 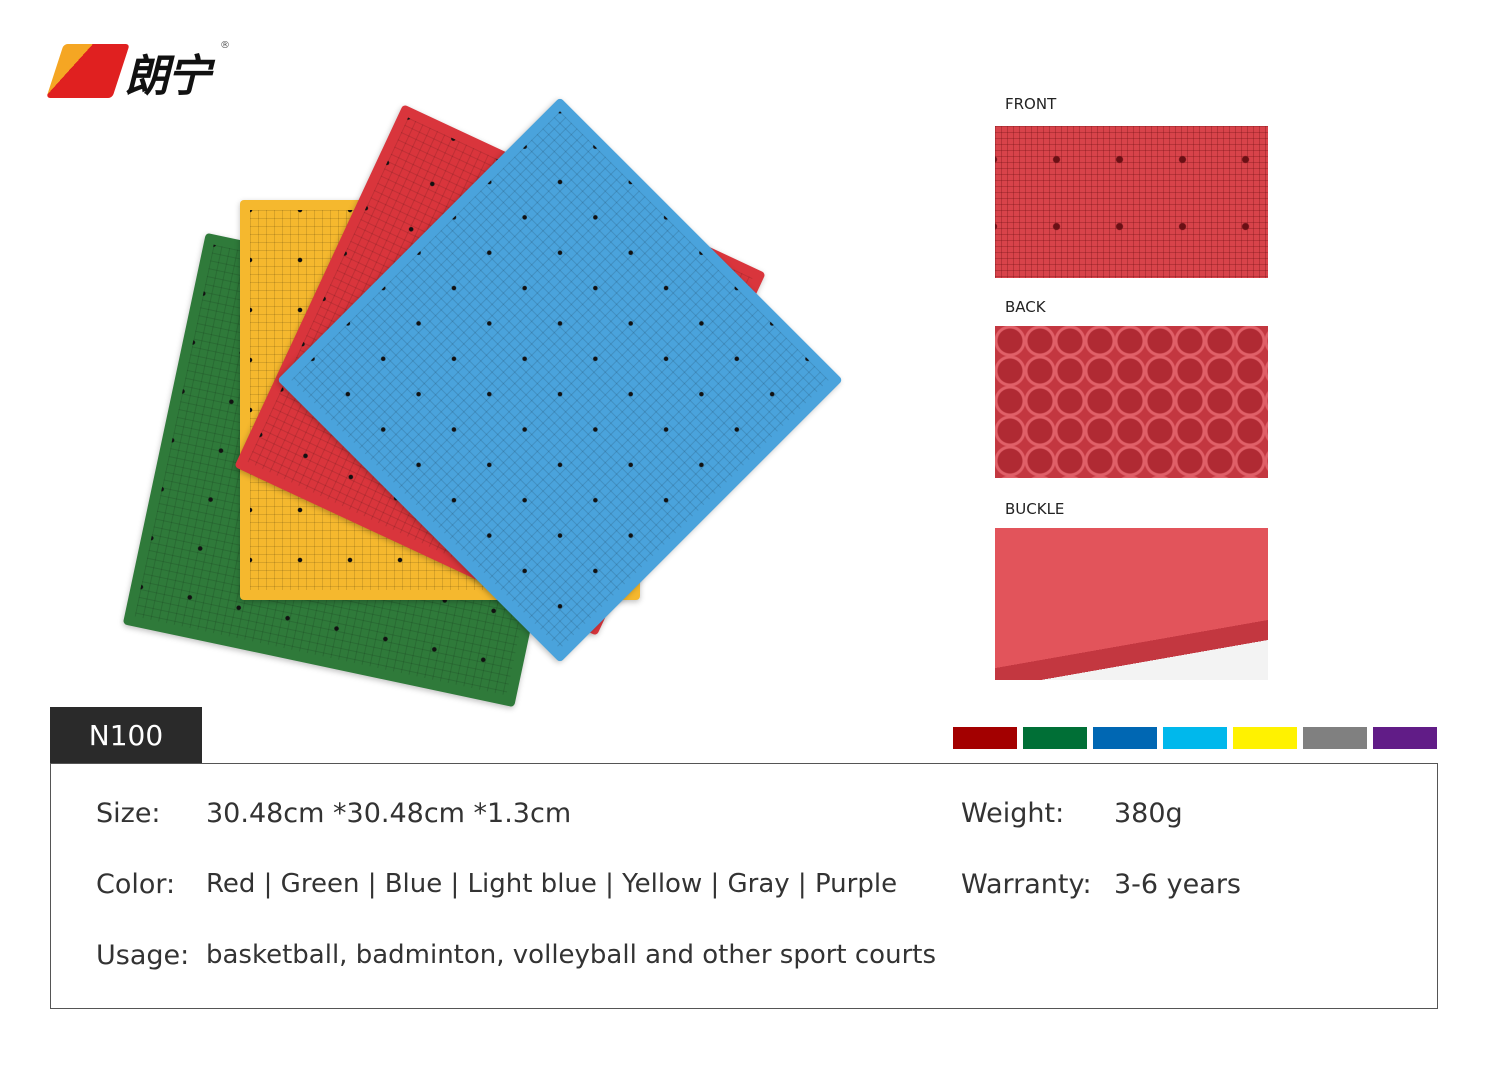 What do you see at coordinates (1055, 738) in the screenshot?
I see `swatch-green` at bounding box center [1055, 738].